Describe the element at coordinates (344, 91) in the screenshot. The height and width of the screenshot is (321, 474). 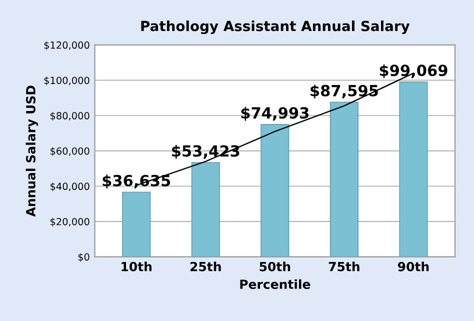
I see `data-label: $87,595` at that location.